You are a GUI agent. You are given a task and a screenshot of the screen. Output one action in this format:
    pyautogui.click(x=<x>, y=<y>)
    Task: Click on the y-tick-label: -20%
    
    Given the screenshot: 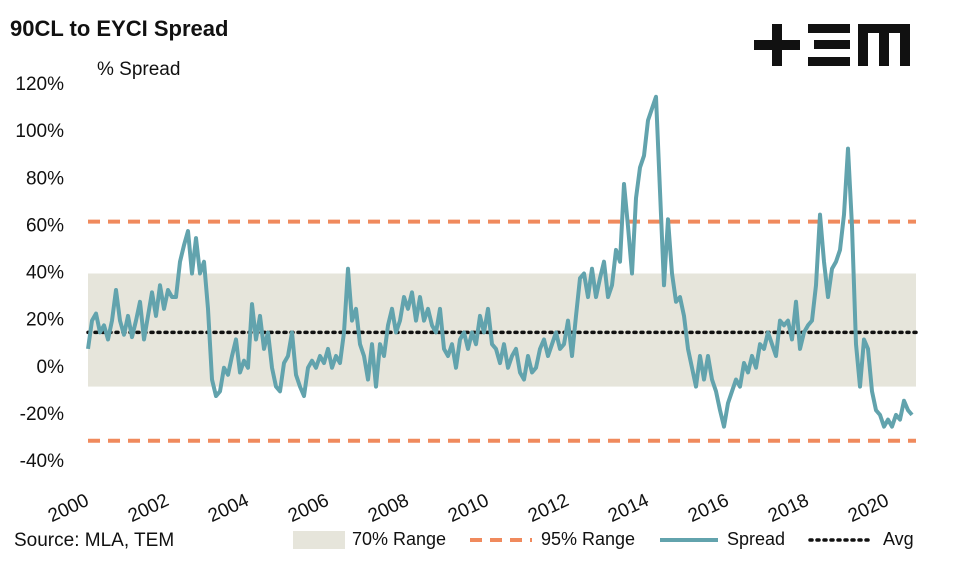 What is the action you would take?
    pyautogui.click(x=42, y=414)
    